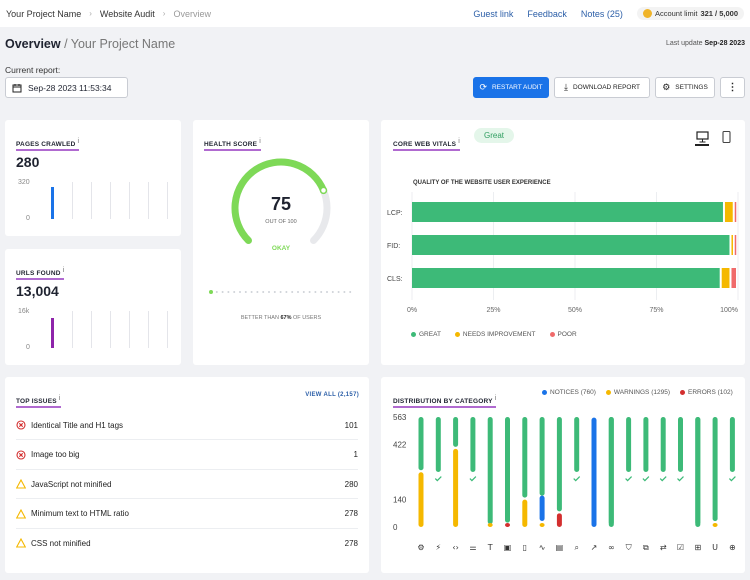  I want to click on health-score-title: HEALTH SCORE i, so click(232, 144).